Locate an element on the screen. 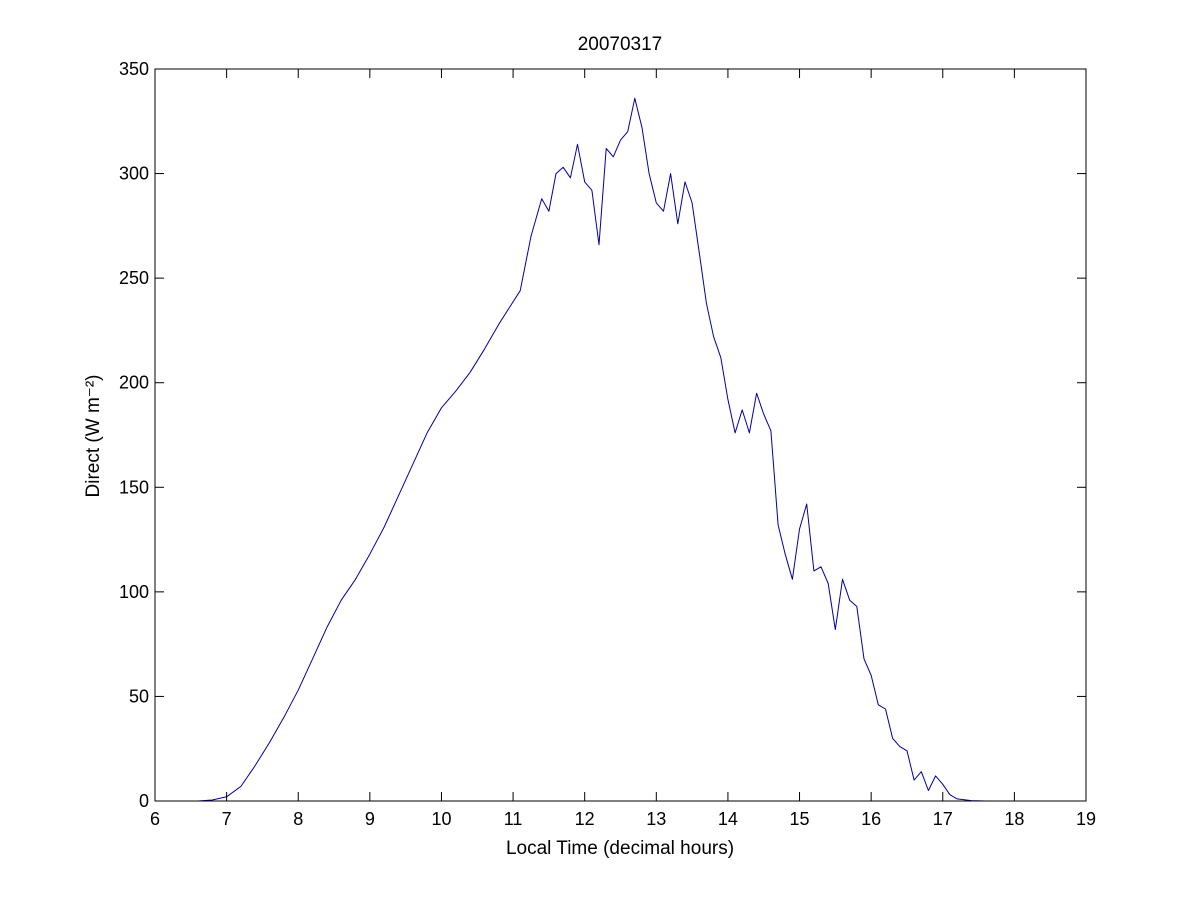 The height and width of the screenshot is (905, 1200). x-tick-label: 10 is located at coordinates (441, 819).